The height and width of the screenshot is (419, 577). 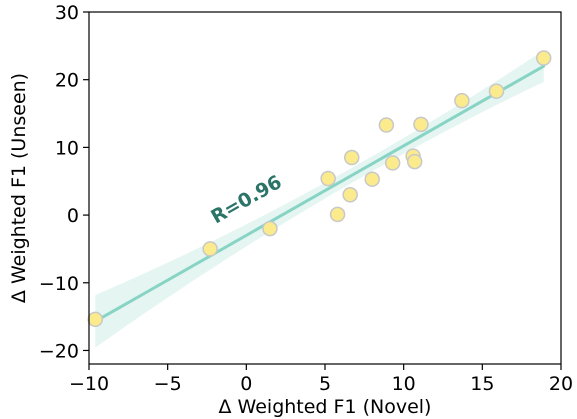 I want to click on x-tick-label: 20, so click(x=561, y=384).